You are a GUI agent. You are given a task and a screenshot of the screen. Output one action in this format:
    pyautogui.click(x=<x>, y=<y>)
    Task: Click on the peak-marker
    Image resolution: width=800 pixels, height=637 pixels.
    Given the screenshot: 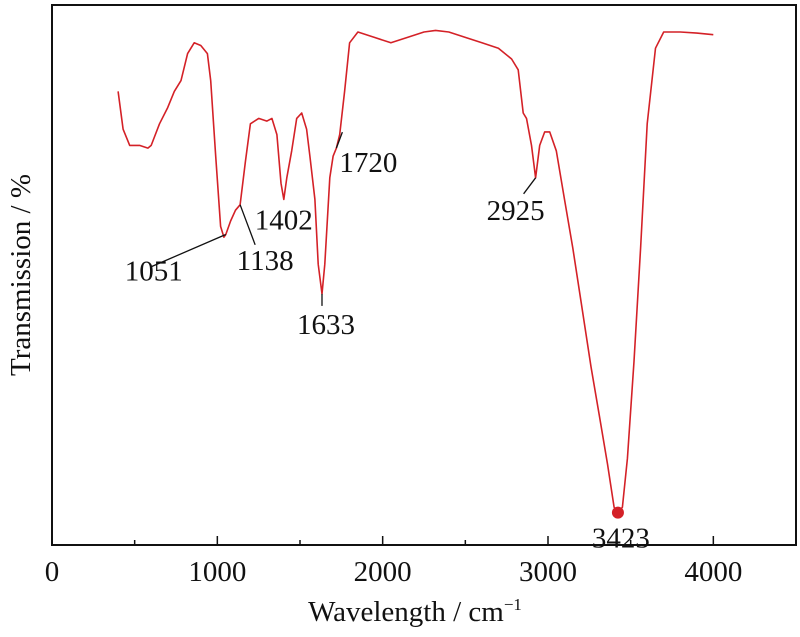 What is the action you would take?
    pyautogui.click(x=617, y=512)
    